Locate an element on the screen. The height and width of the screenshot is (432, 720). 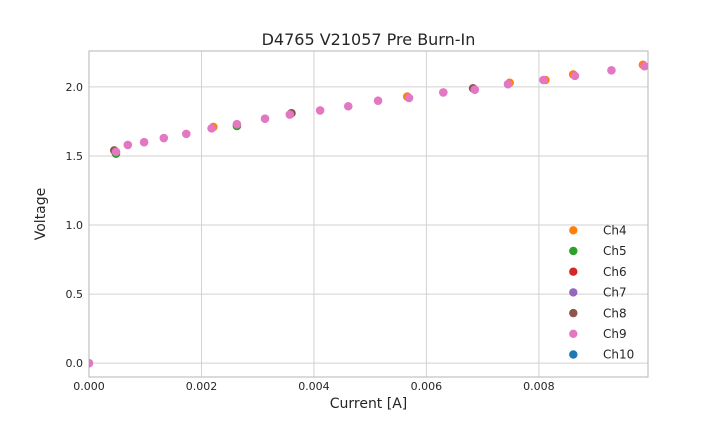
legend-label: Ch10 is located at coordinates (618, 355).